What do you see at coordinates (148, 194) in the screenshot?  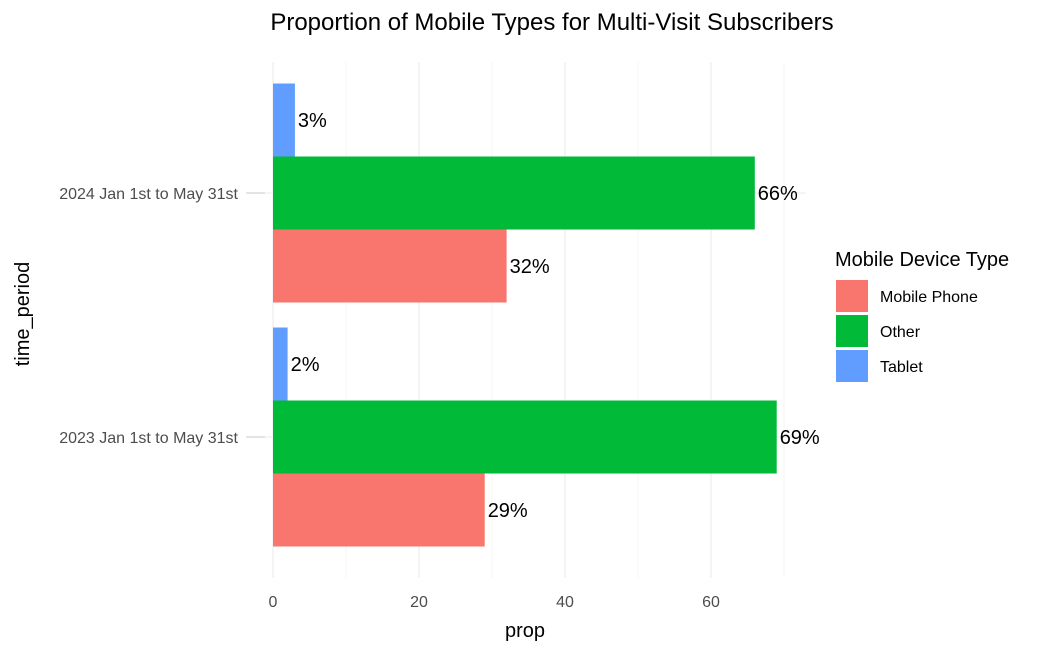 I see `y-tick-label: 2024 Jan 1st to May 31st` at bounding box center [148, 194].